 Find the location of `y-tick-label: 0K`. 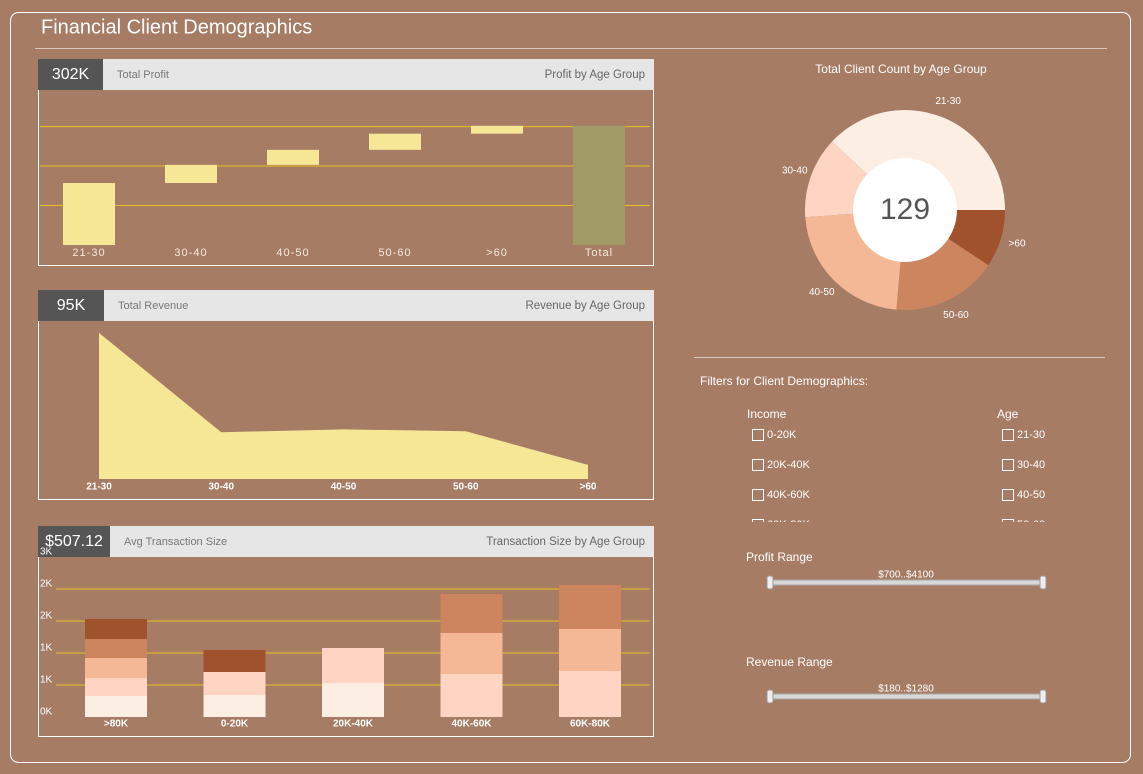

y-tick-label: 0K is located at coordinates (46, 712).